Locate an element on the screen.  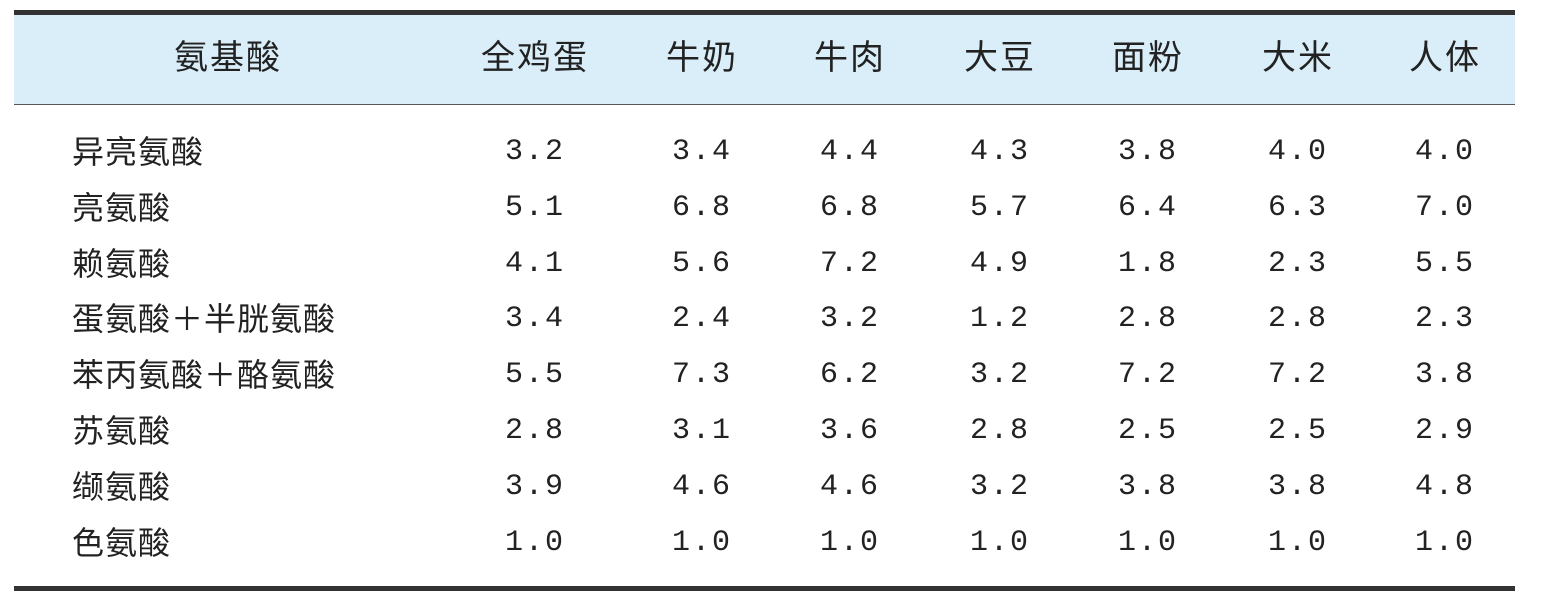
value-cell: 4.1 is located at coordinates (535, 263).